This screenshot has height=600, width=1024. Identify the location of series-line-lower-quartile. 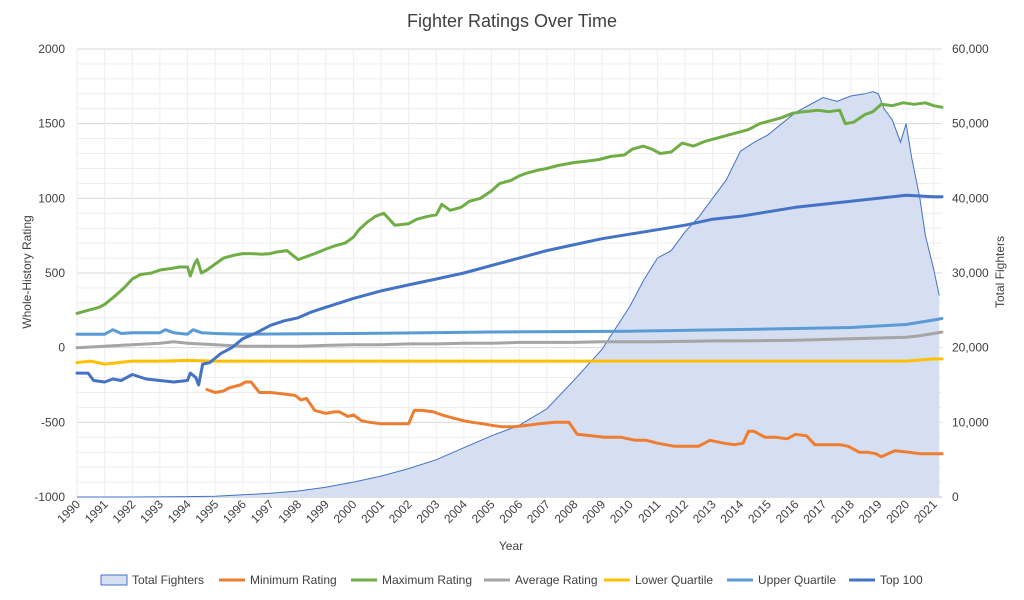
(509, 361).